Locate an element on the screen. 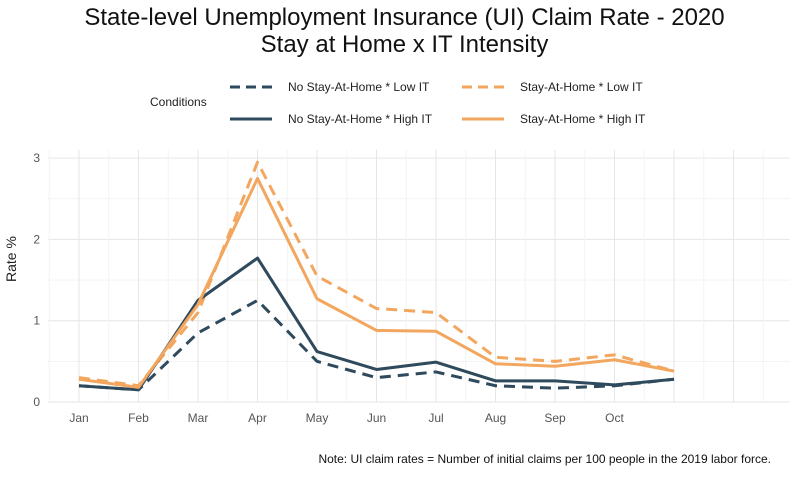 This screenshot has width=809, height=480. legend-key-solid-dark is located at coordinates (251, 119).